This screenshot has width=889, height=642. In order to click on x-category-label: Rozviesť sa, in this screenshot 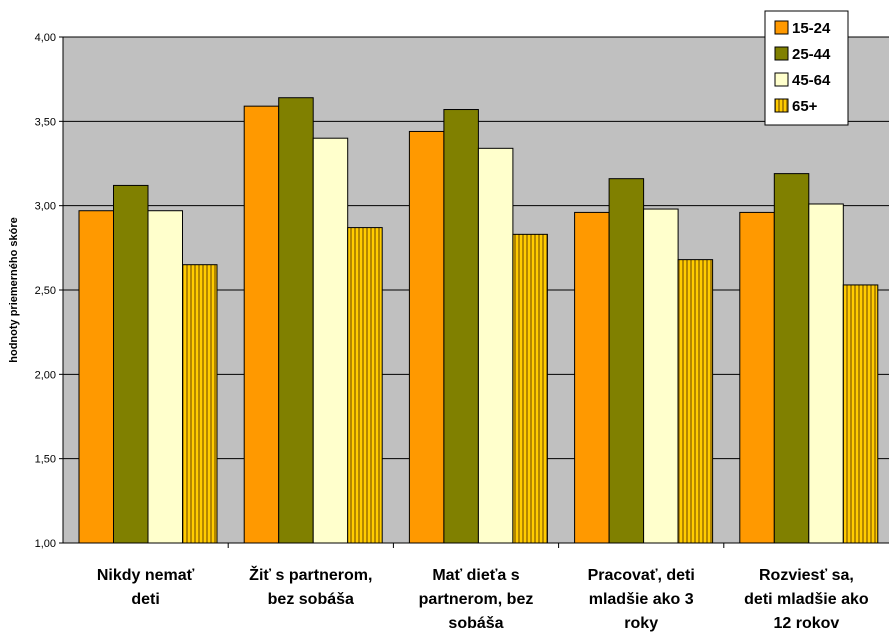, I will do `click(806, 575)`.